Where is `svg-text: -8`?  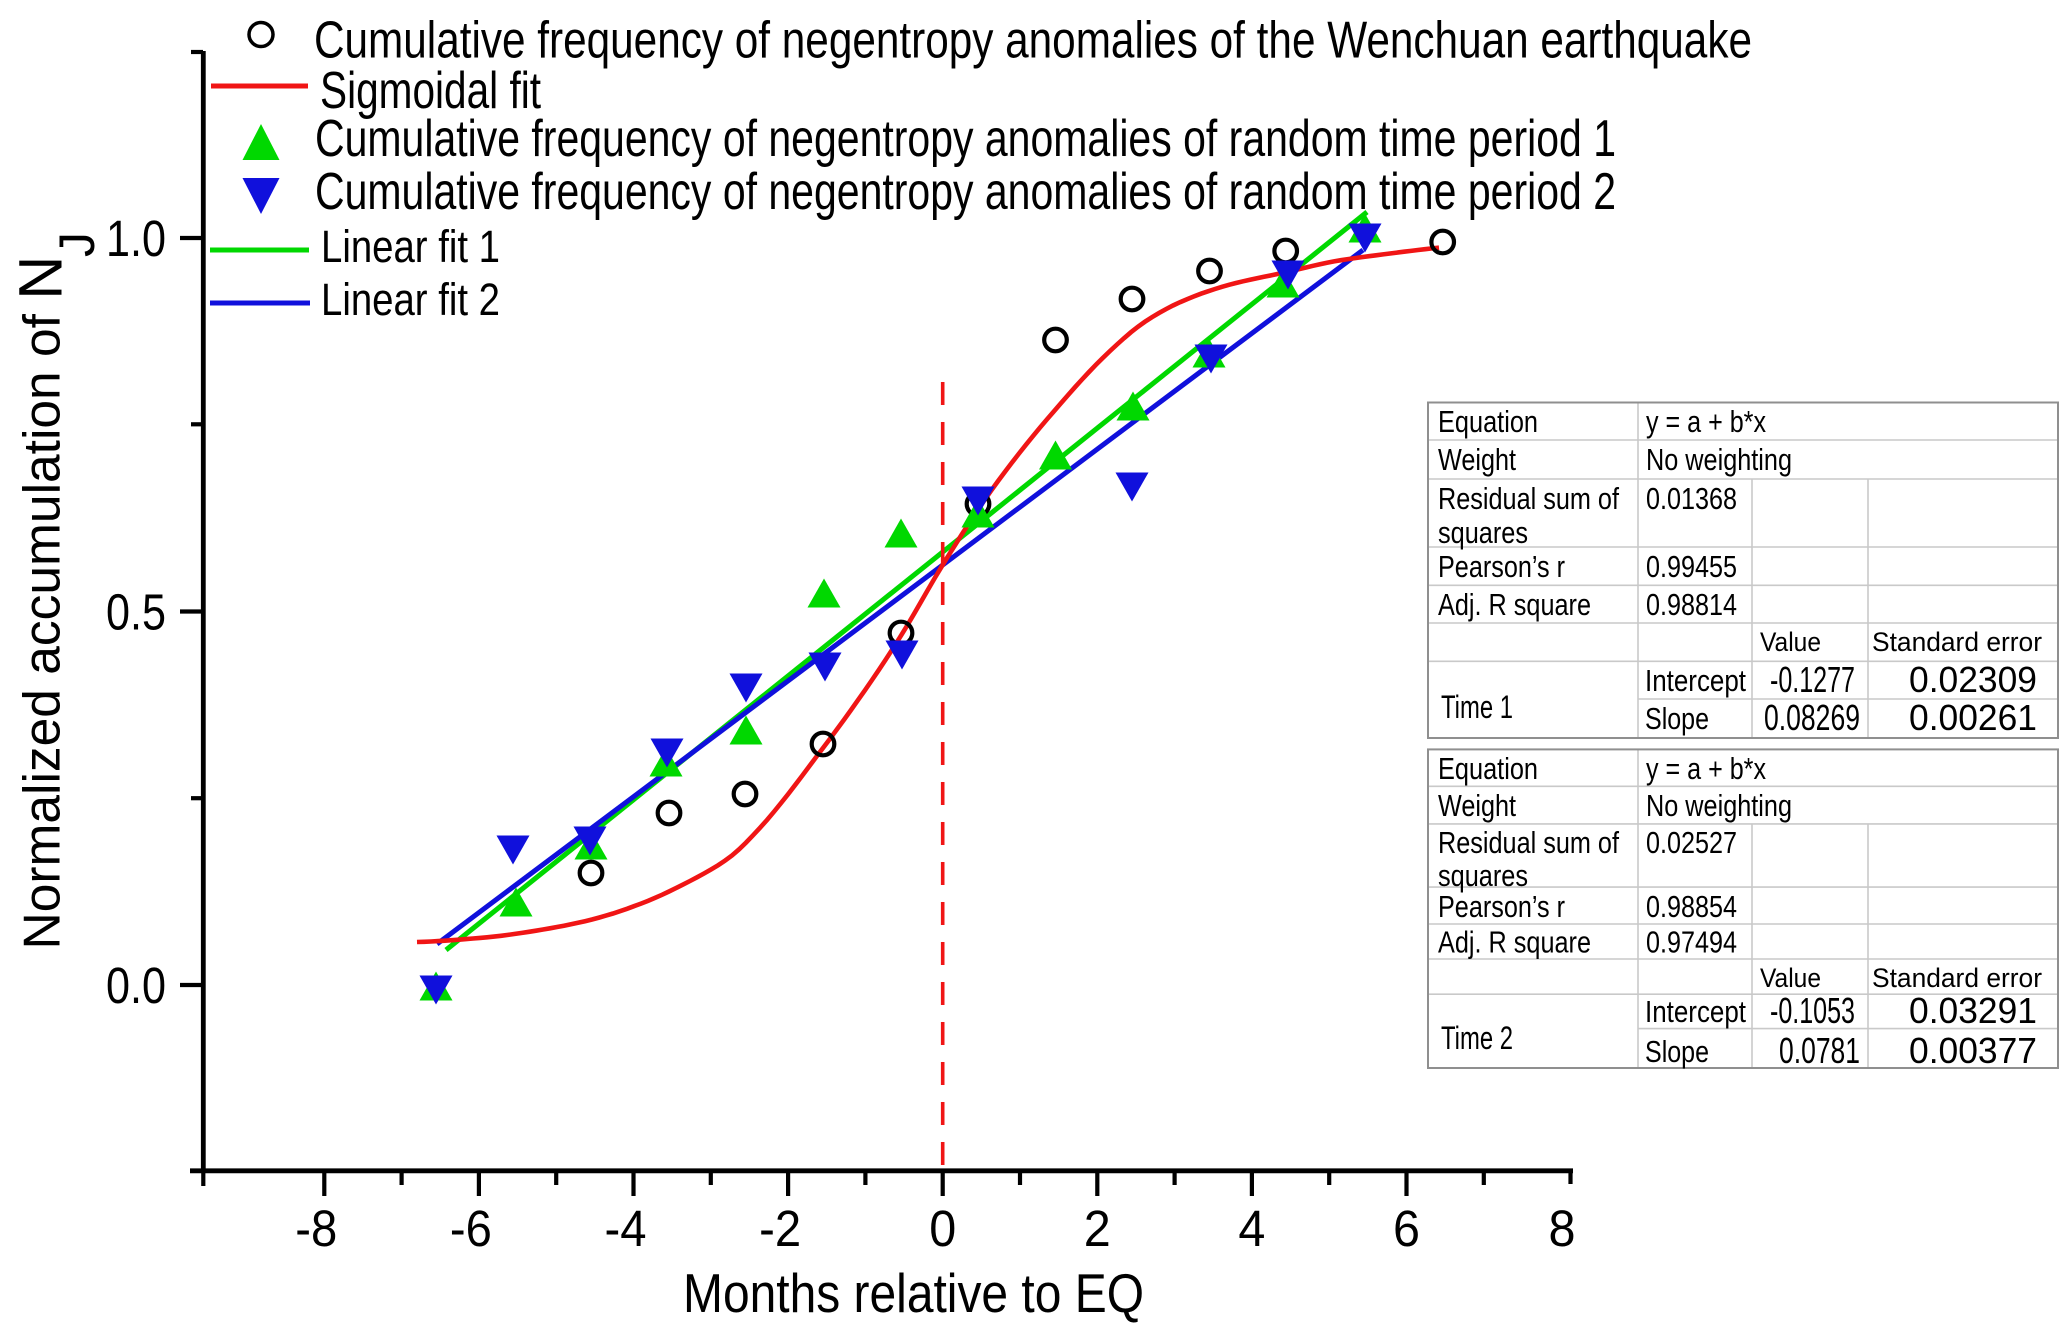
svg-text: -8 is located at coordinates (316, 1228).